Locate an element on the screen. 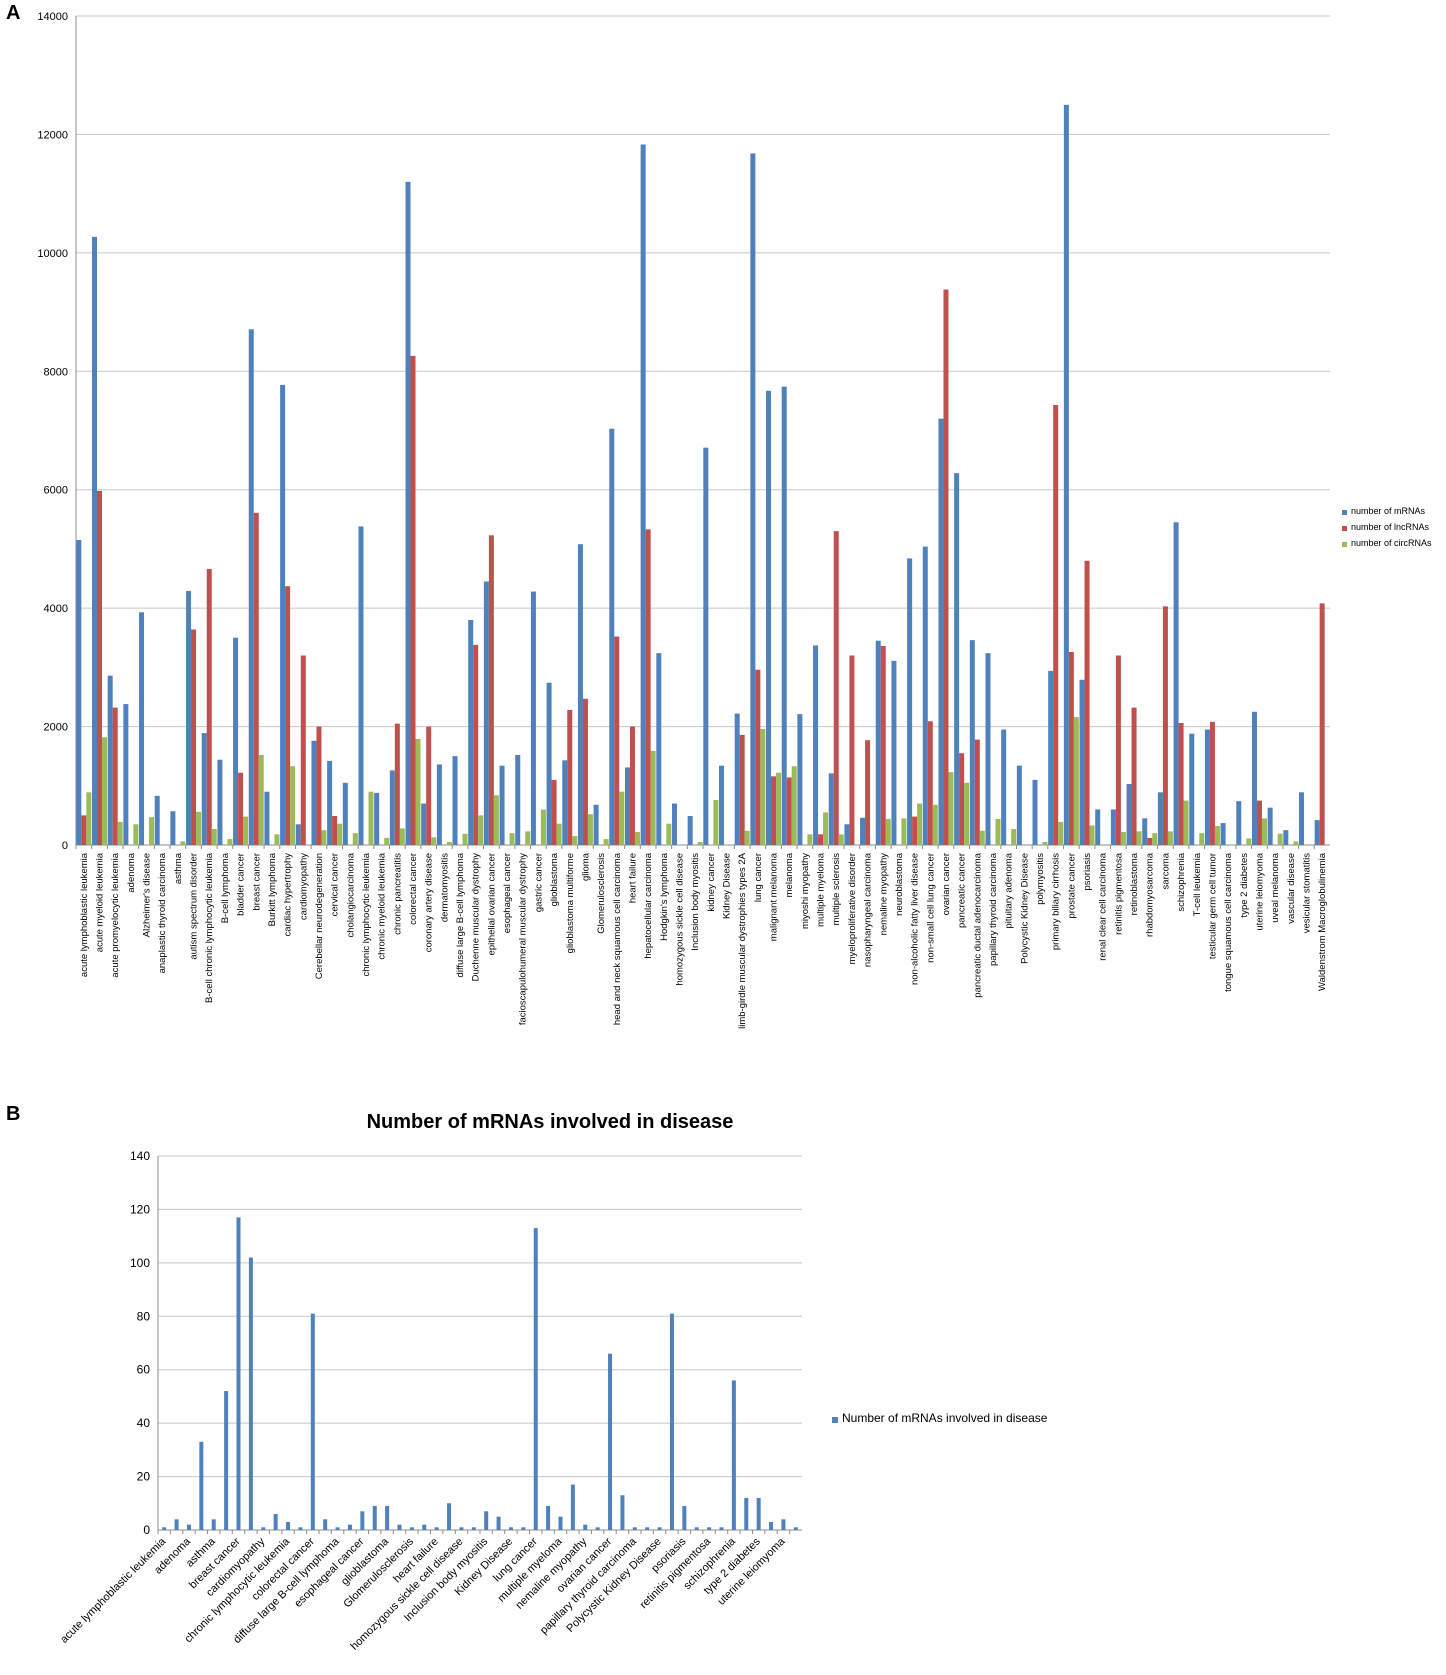 This screenshot has height=1675, width=1446. category-label: T-cell leukemia is located at coordinates (1197, 884).